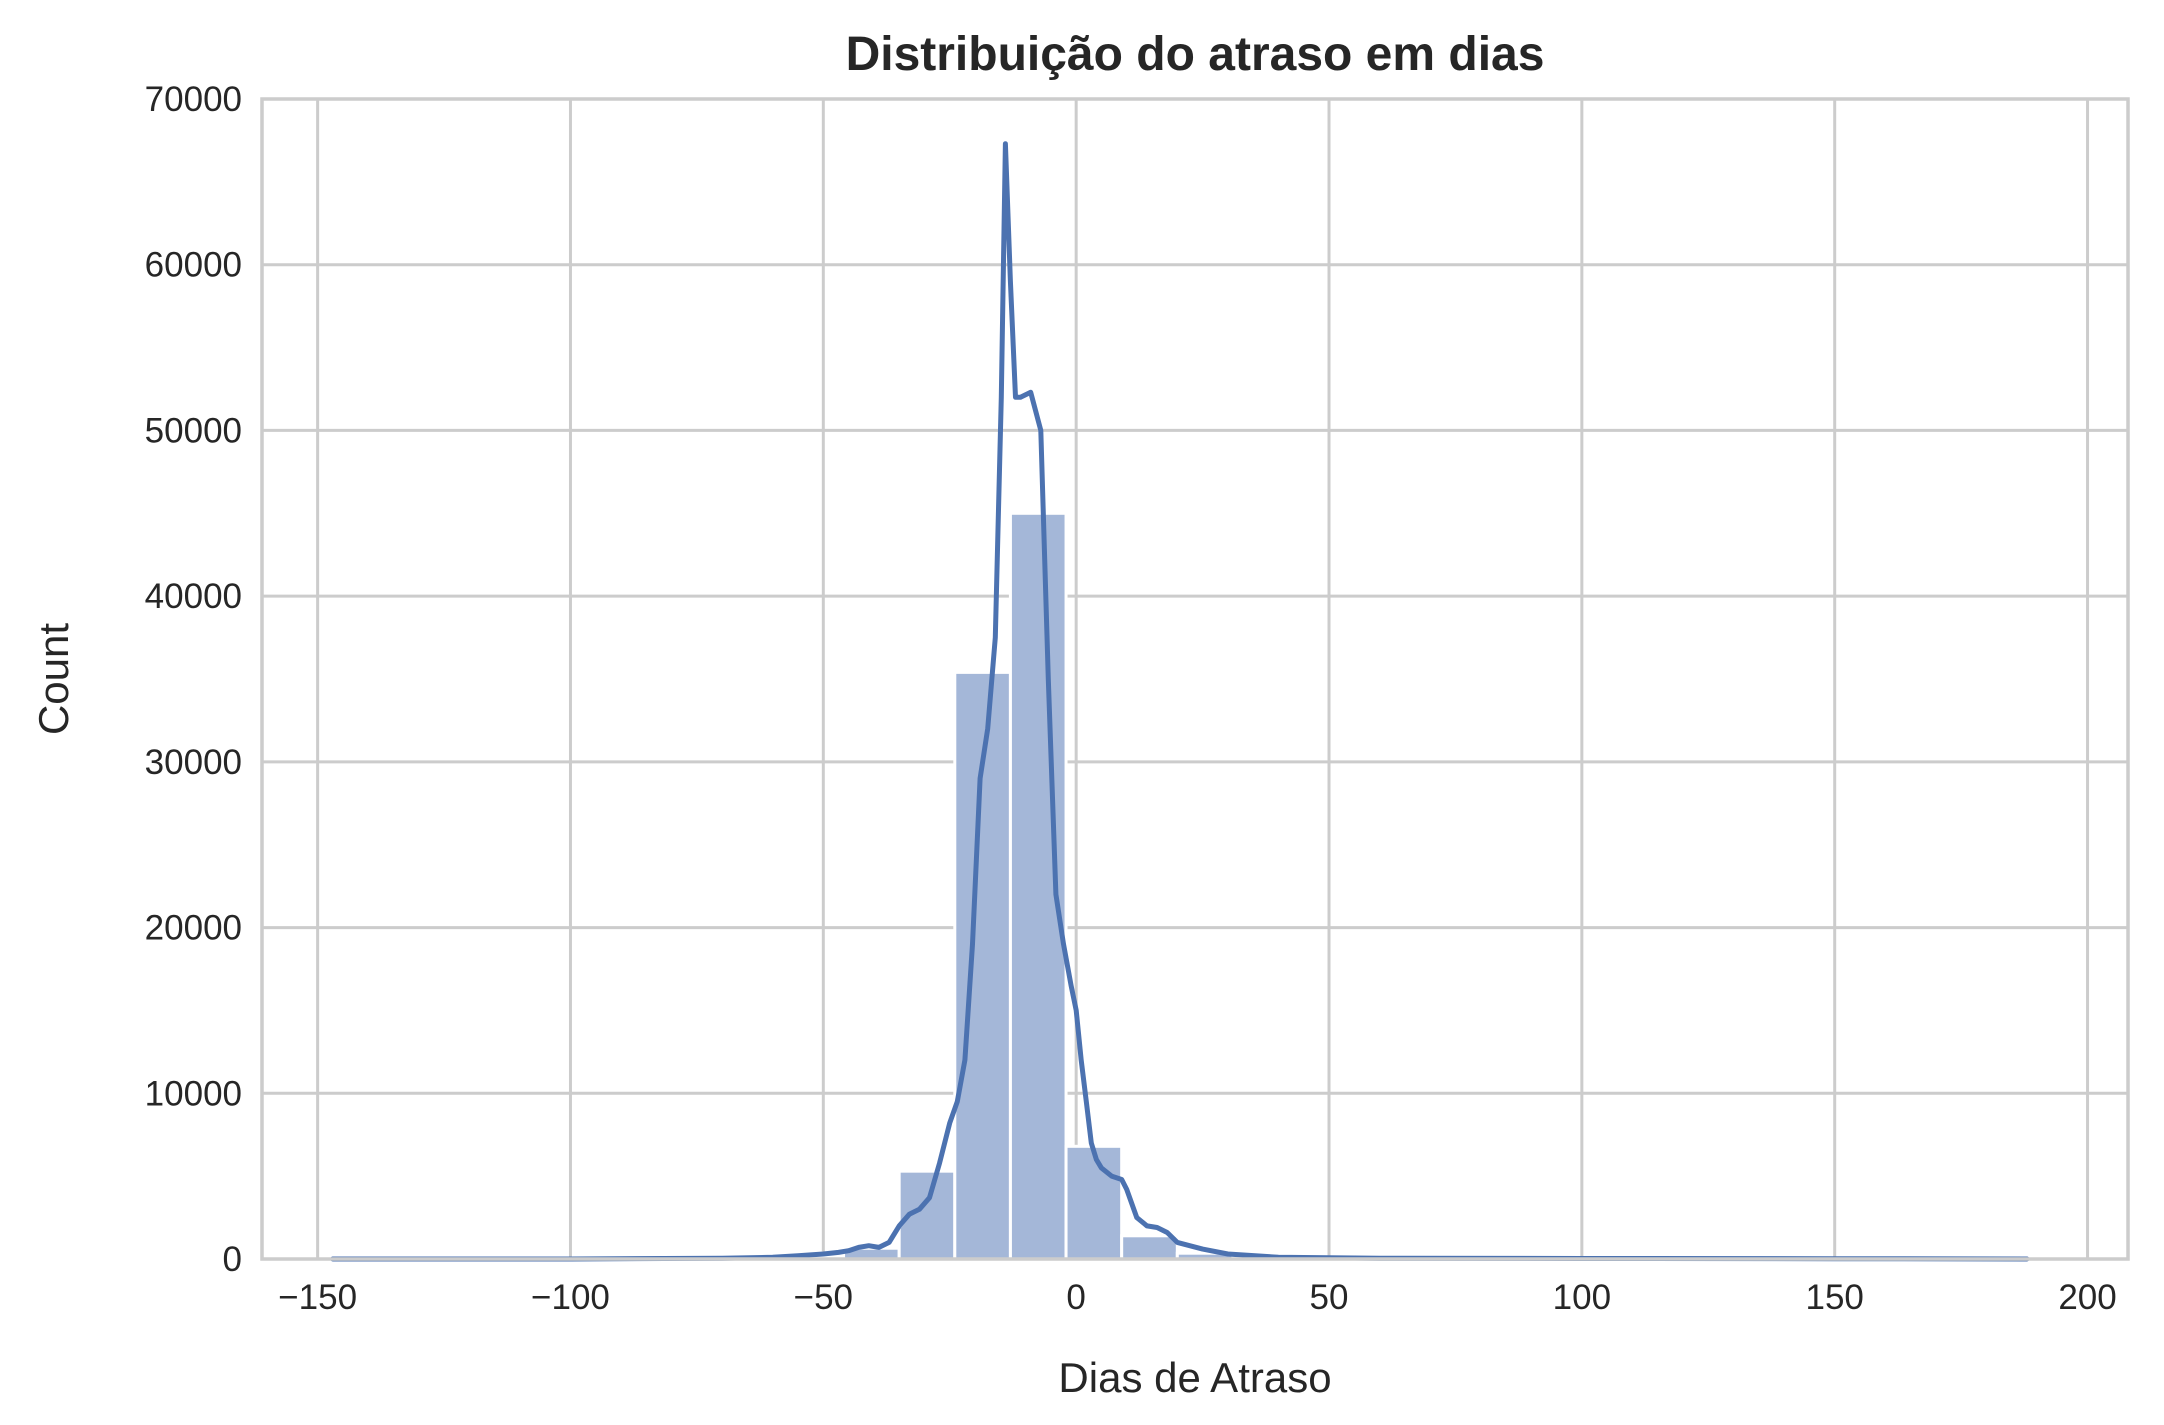  Describe the element at coordinates (1197, 1297) in the screenshot. I see `x-tick-labels: −150 −100 −50 0 50 100 150 200` at that location.